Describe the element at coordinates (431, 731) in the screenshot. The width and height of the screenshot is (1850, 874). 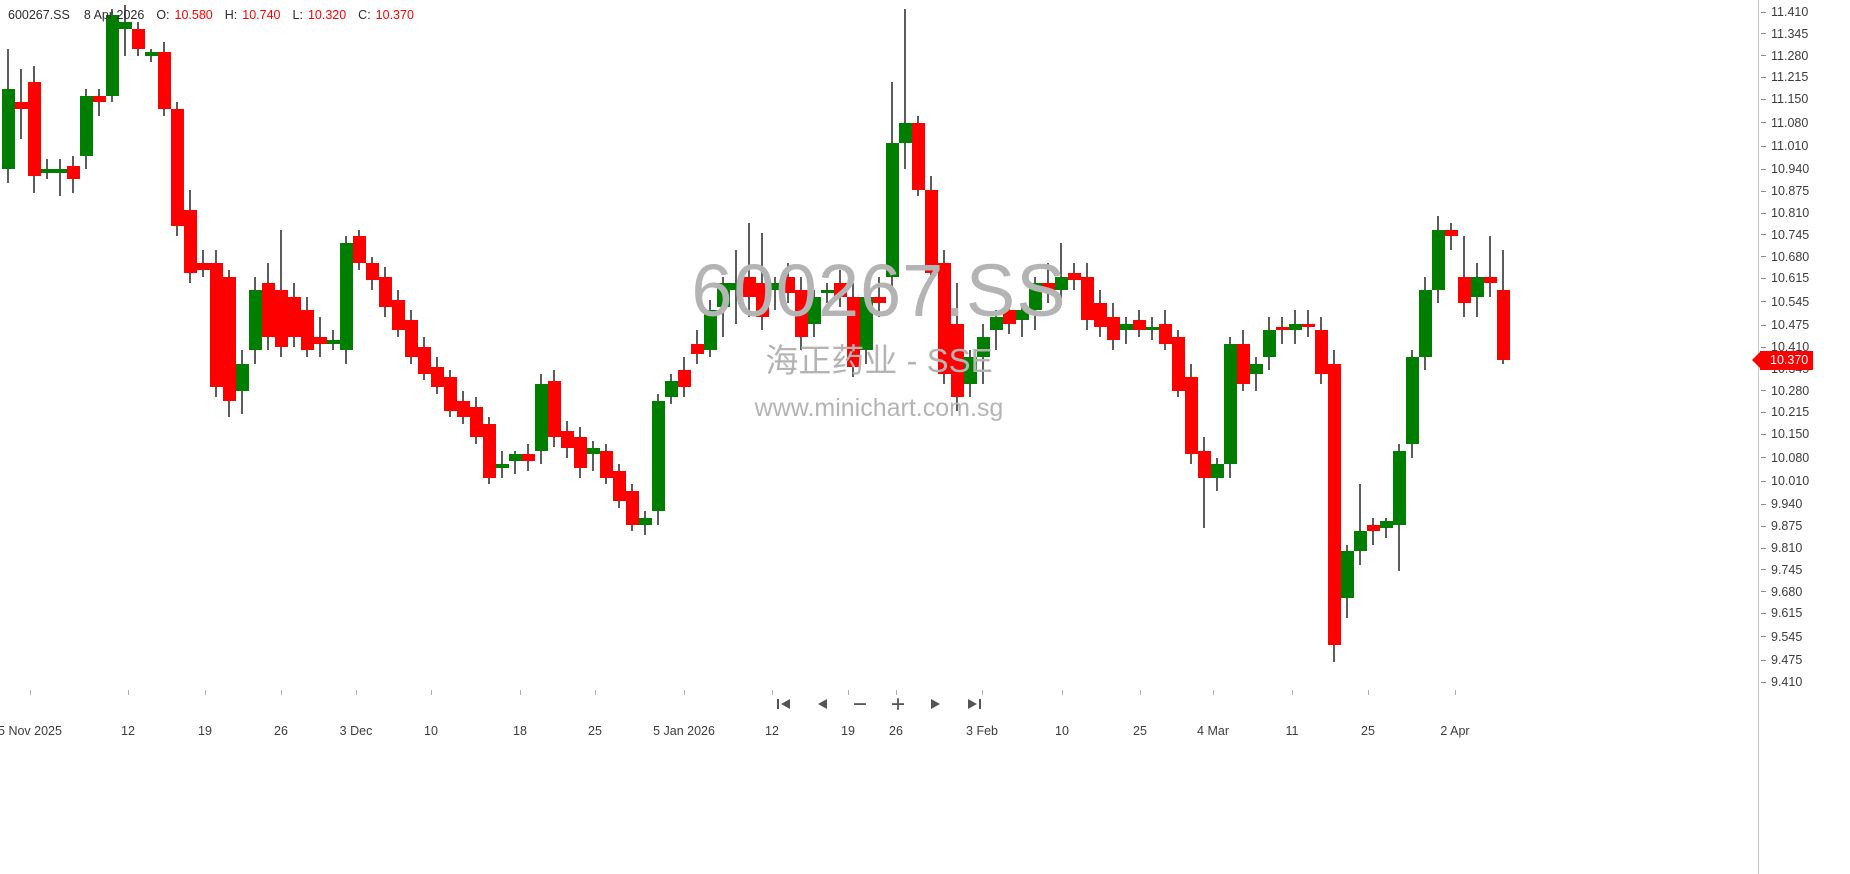
I see `time-axis-tick-label: 10` at that location.